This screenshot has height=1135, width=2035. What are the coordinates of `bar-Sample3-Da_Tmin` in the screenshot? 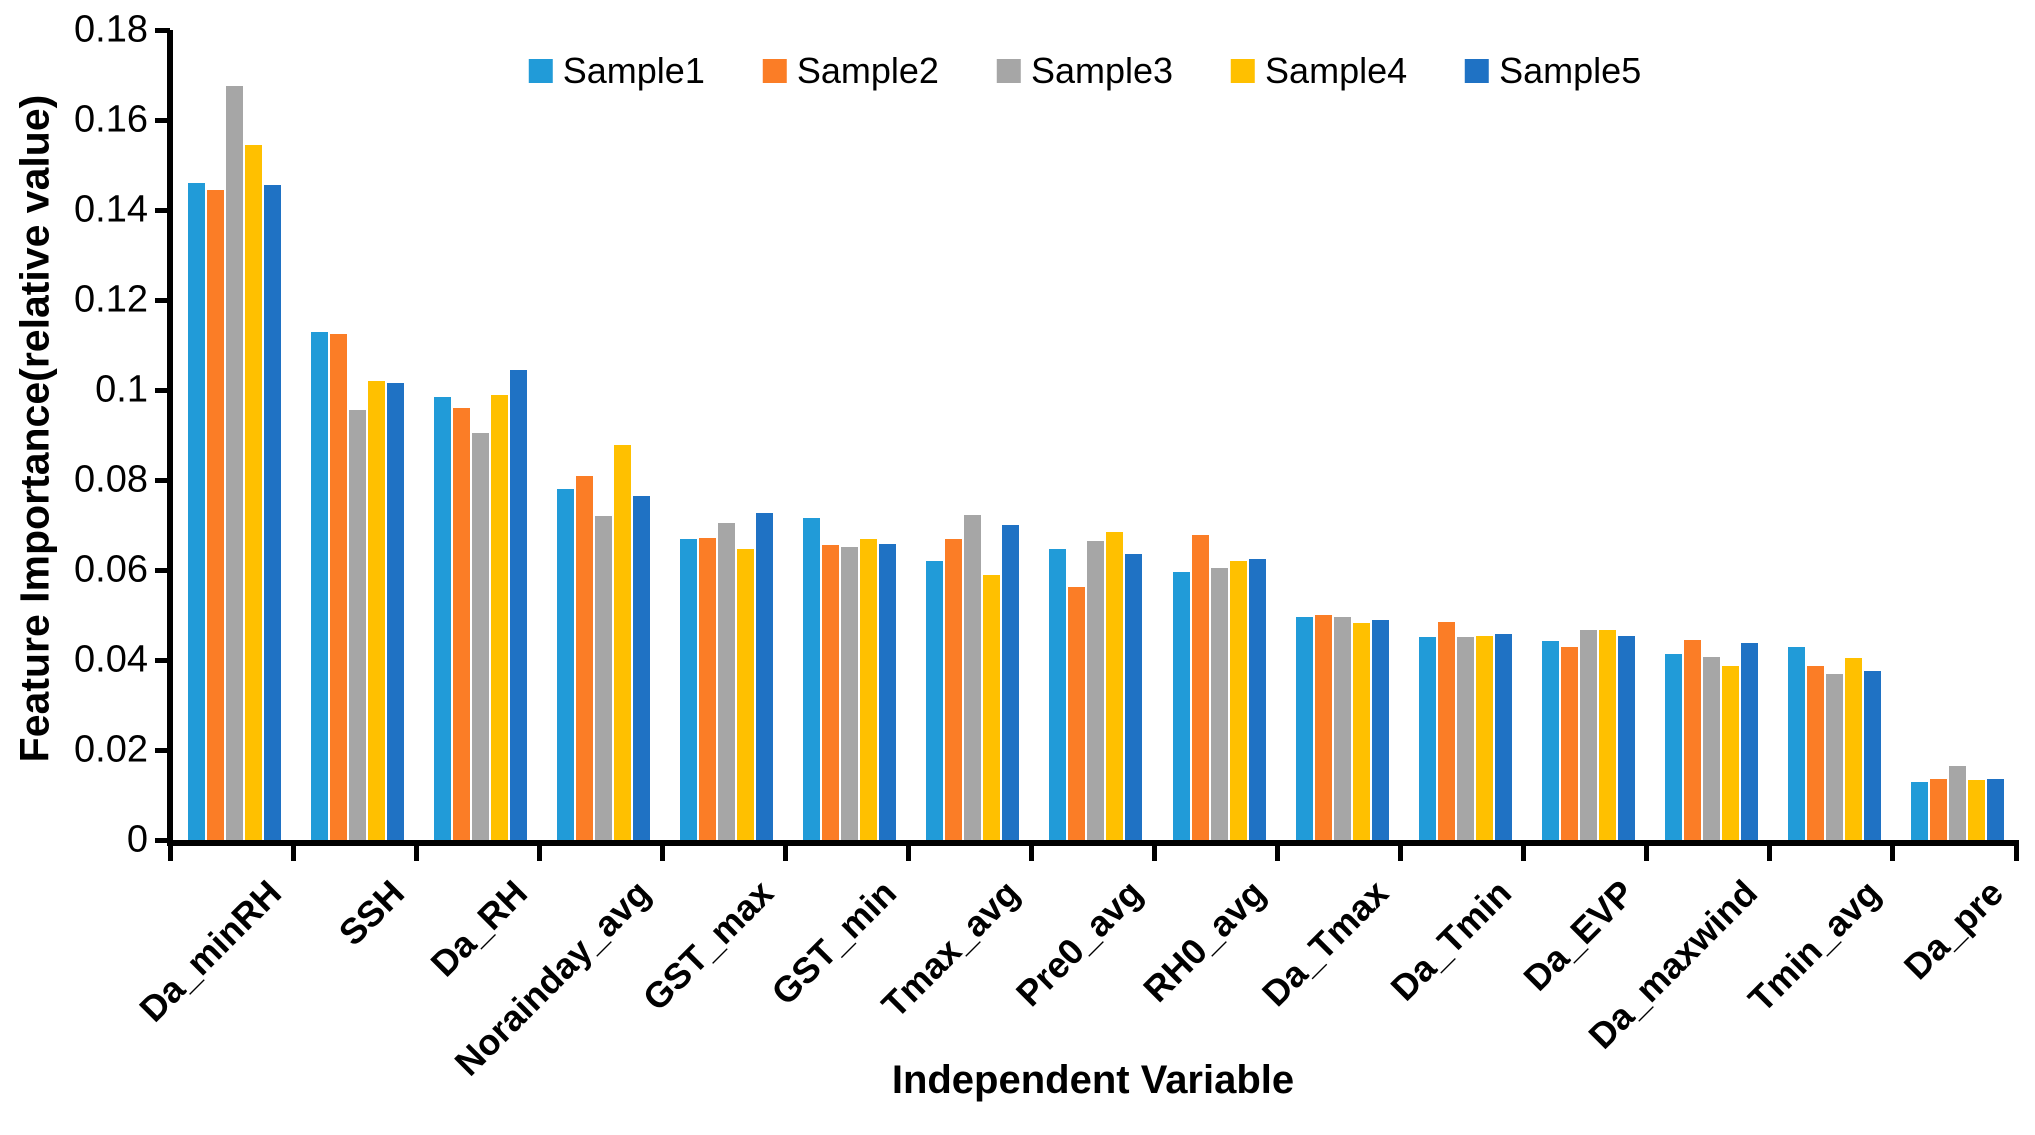 It's located at (1465, 738).